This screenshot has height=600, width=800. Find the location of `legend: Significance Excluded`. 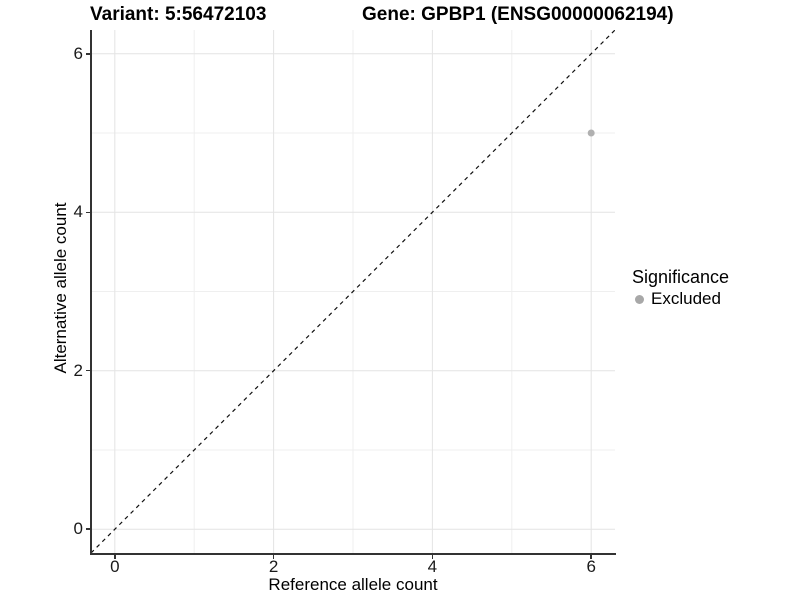

legend: Significance Excluded is located at coordinates (680, 287).